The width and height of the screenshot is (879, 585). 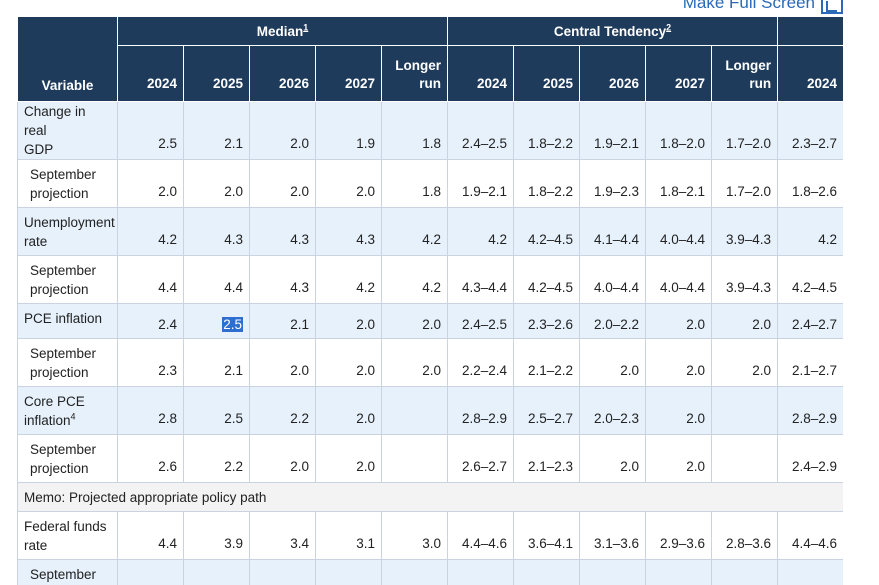 I want to click on row-label: PCE inflation, so click(x=67, y=321).